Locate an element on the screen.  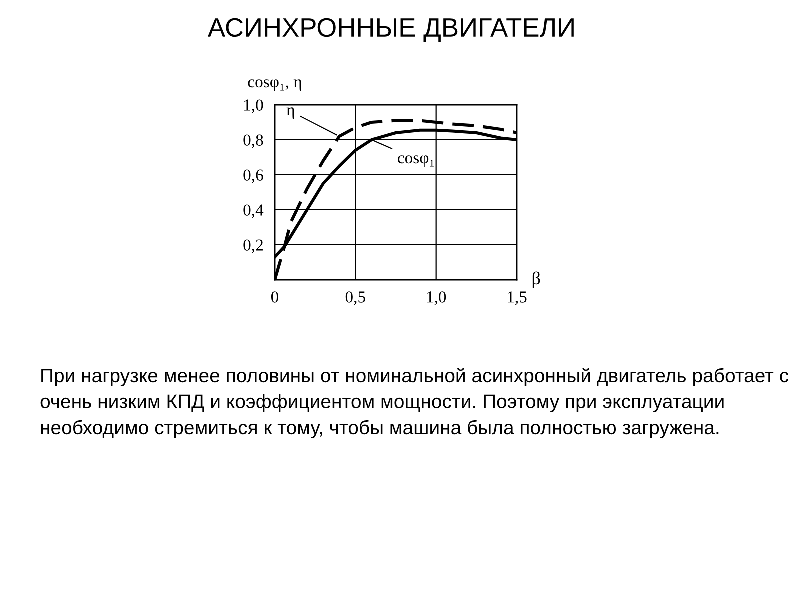
y-axis-title: cosφ₁, η is located at coordinates (275, 85).